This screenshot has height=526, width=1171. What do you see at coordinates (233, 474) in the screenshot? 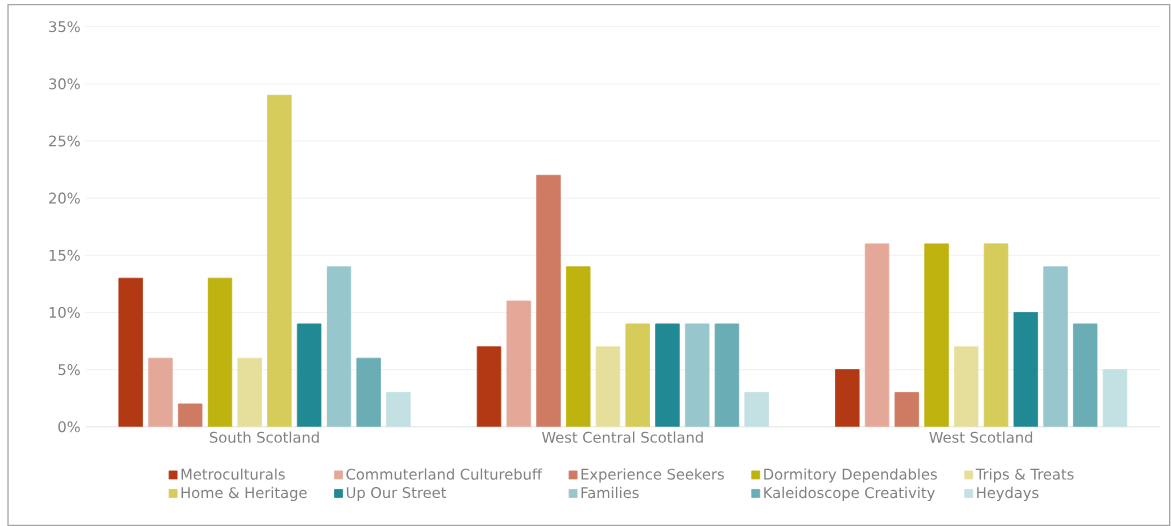
I see `legend-label: Metroculturals` at bounding box center [233, 474].